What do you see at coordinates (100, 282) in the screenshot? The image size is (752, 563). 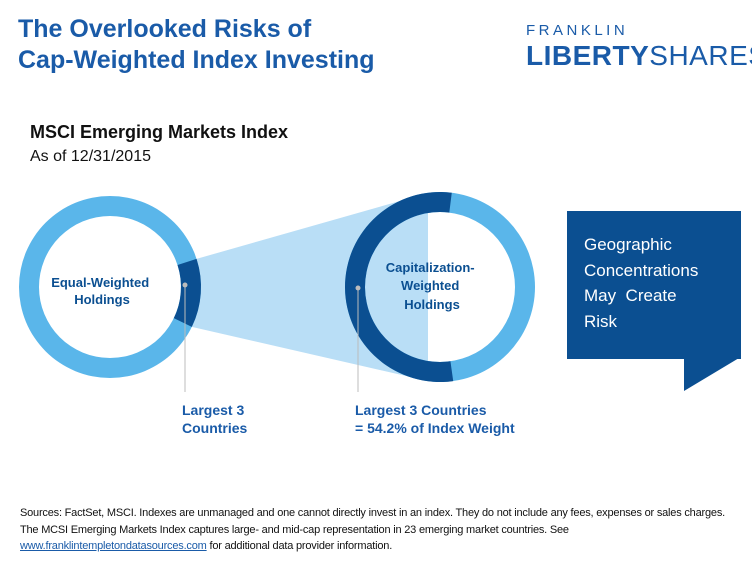 I see `left-center-line1: Equal-Weighted` at bounding box center [100, 282].